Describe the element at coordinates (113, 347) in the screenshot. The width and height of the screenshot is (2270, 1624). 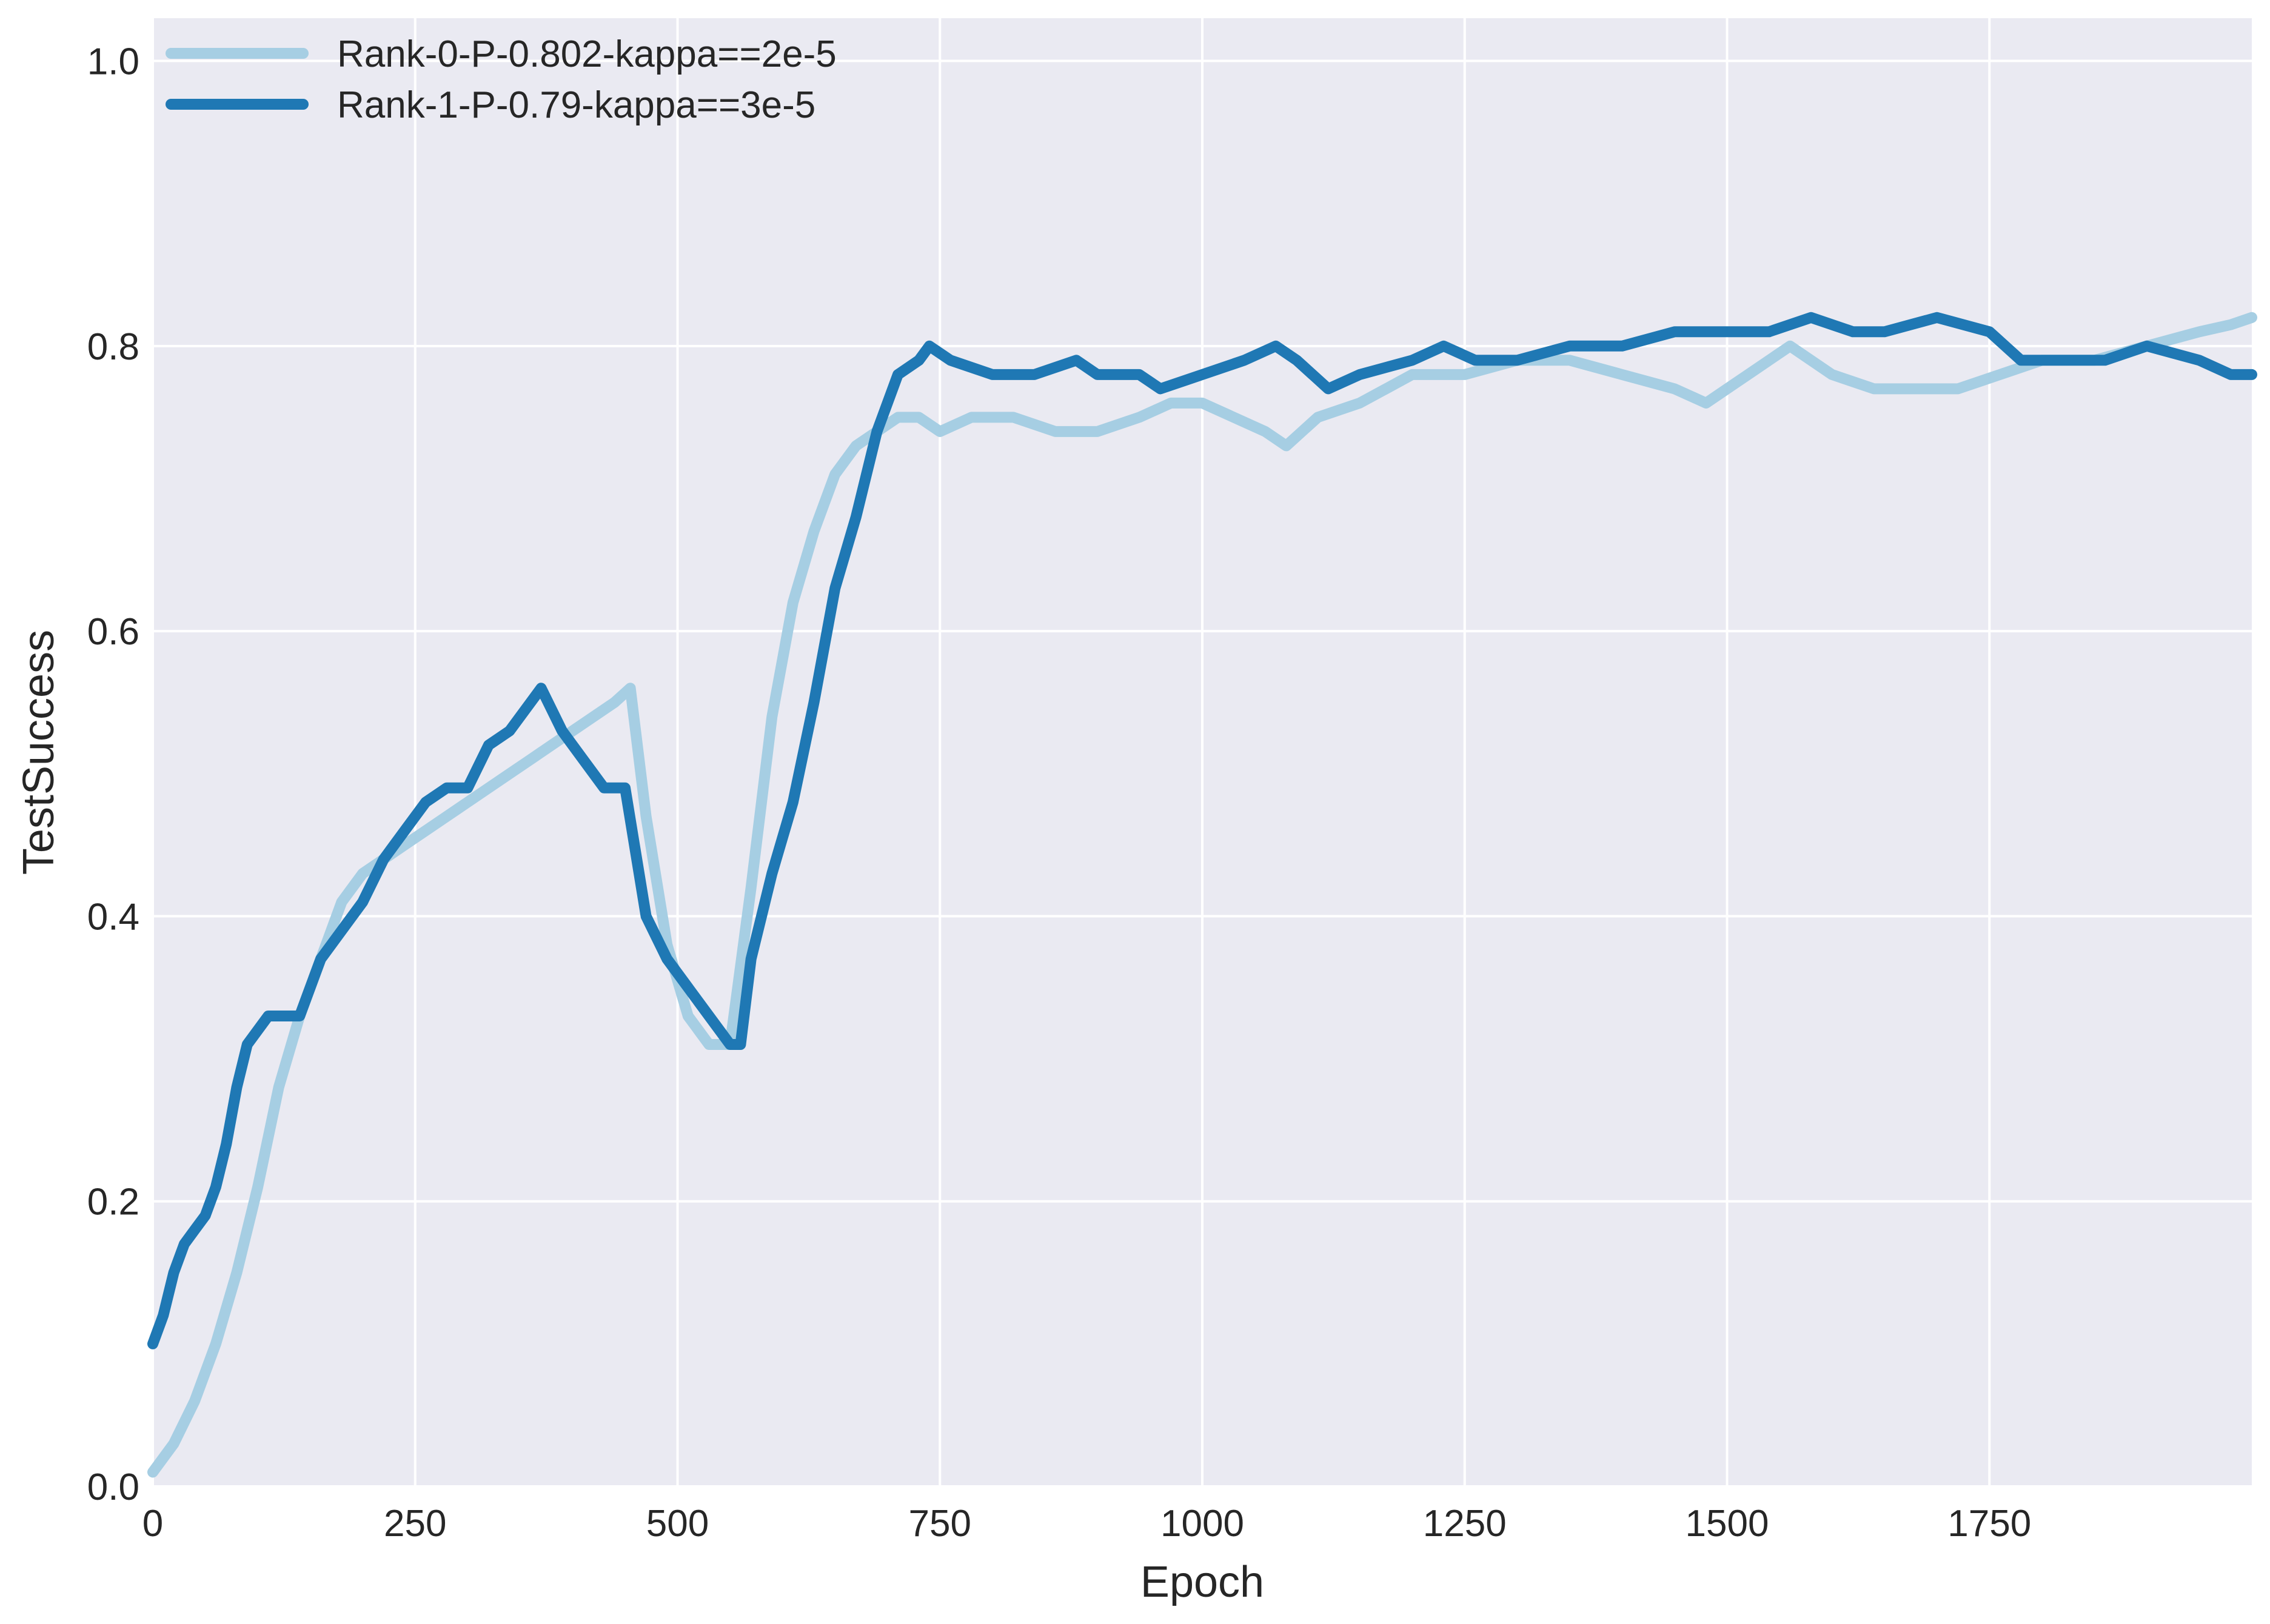
I see `y-tick-label: 0.8` at that location.